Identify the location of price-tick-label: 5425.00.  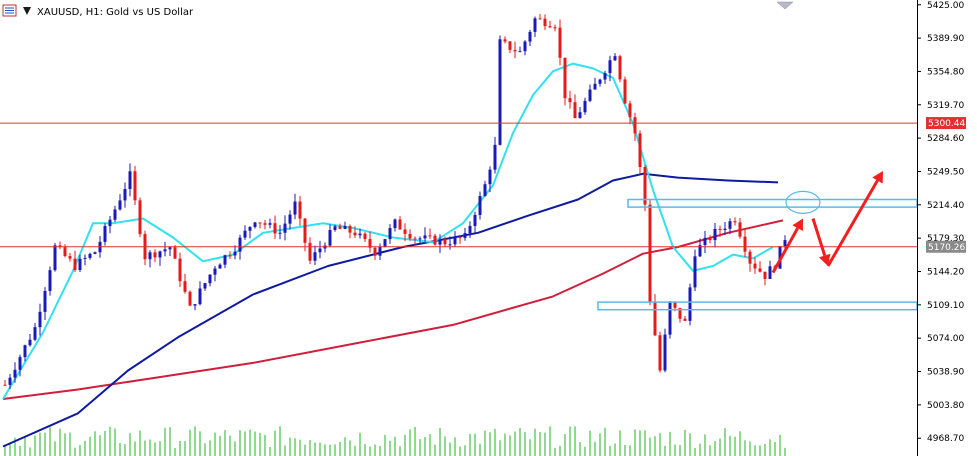
(945, 6).